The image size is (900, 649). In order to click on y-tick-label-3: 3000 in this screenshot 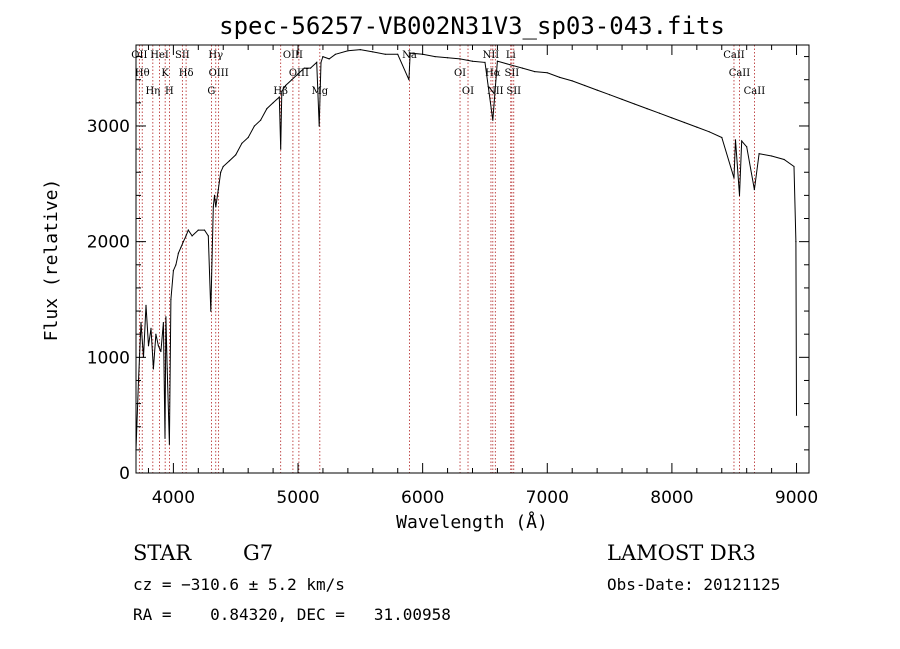, I will do `click(108, 127)`.